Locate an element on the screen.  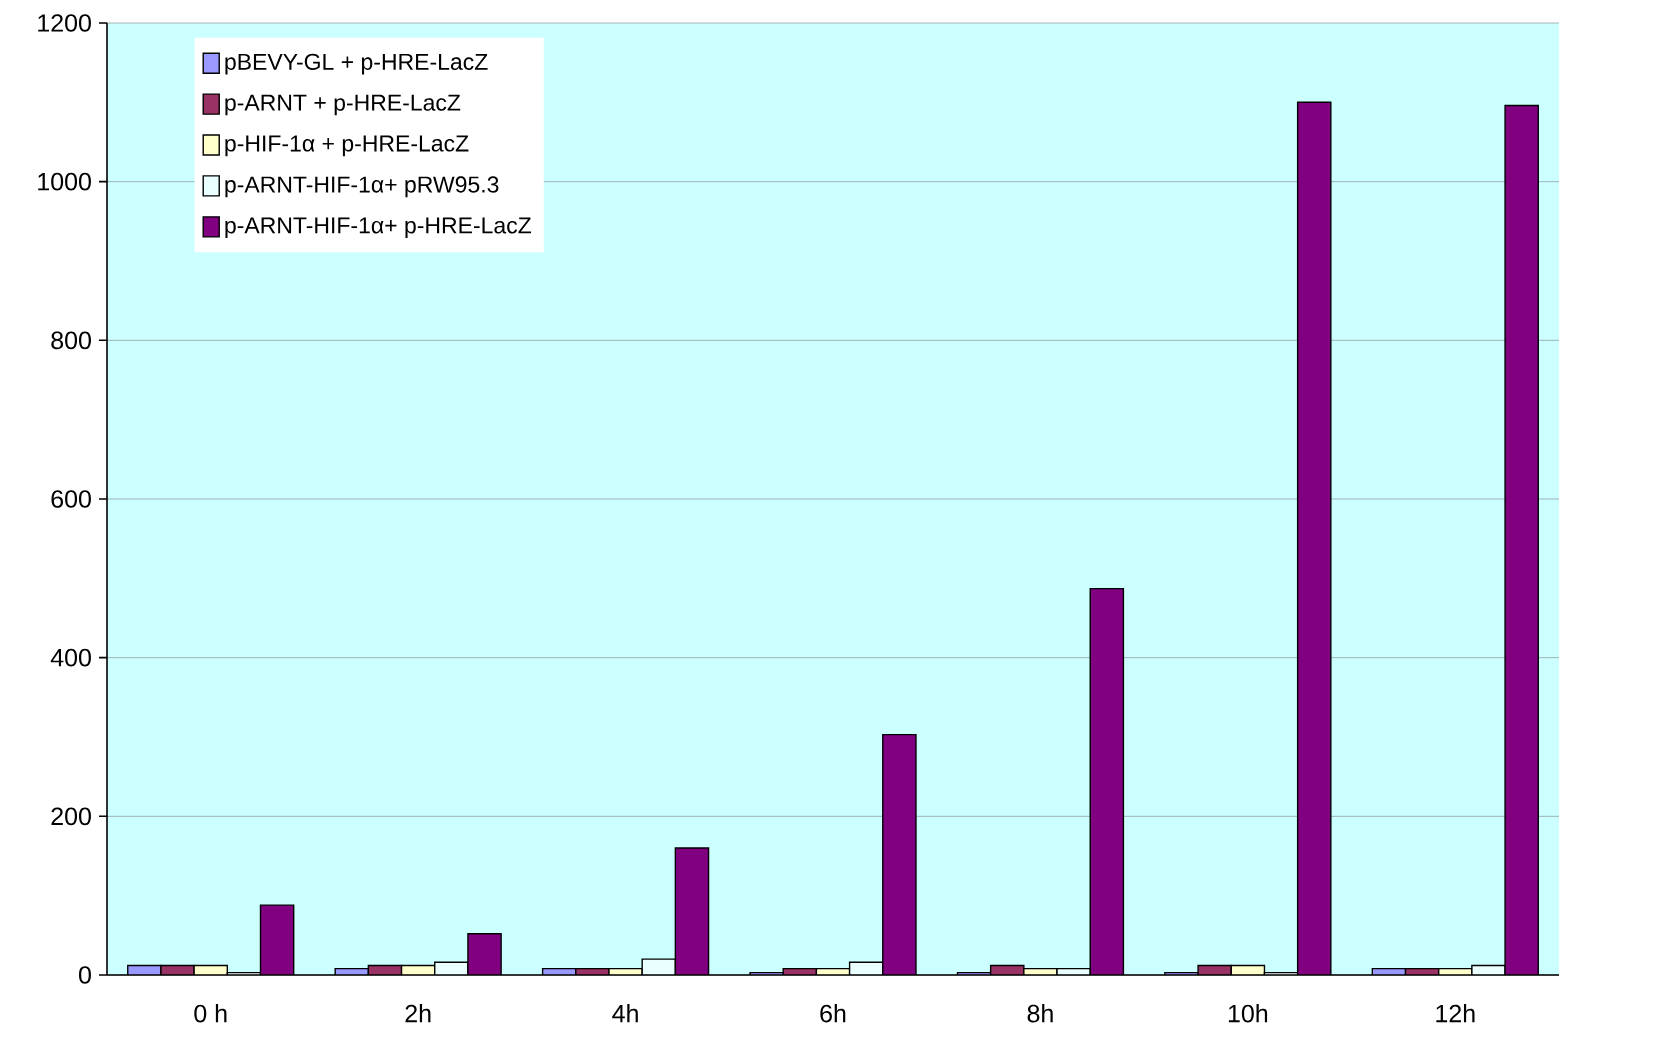
x-tick-label: 0 h is located at coordinates (210, 1013).